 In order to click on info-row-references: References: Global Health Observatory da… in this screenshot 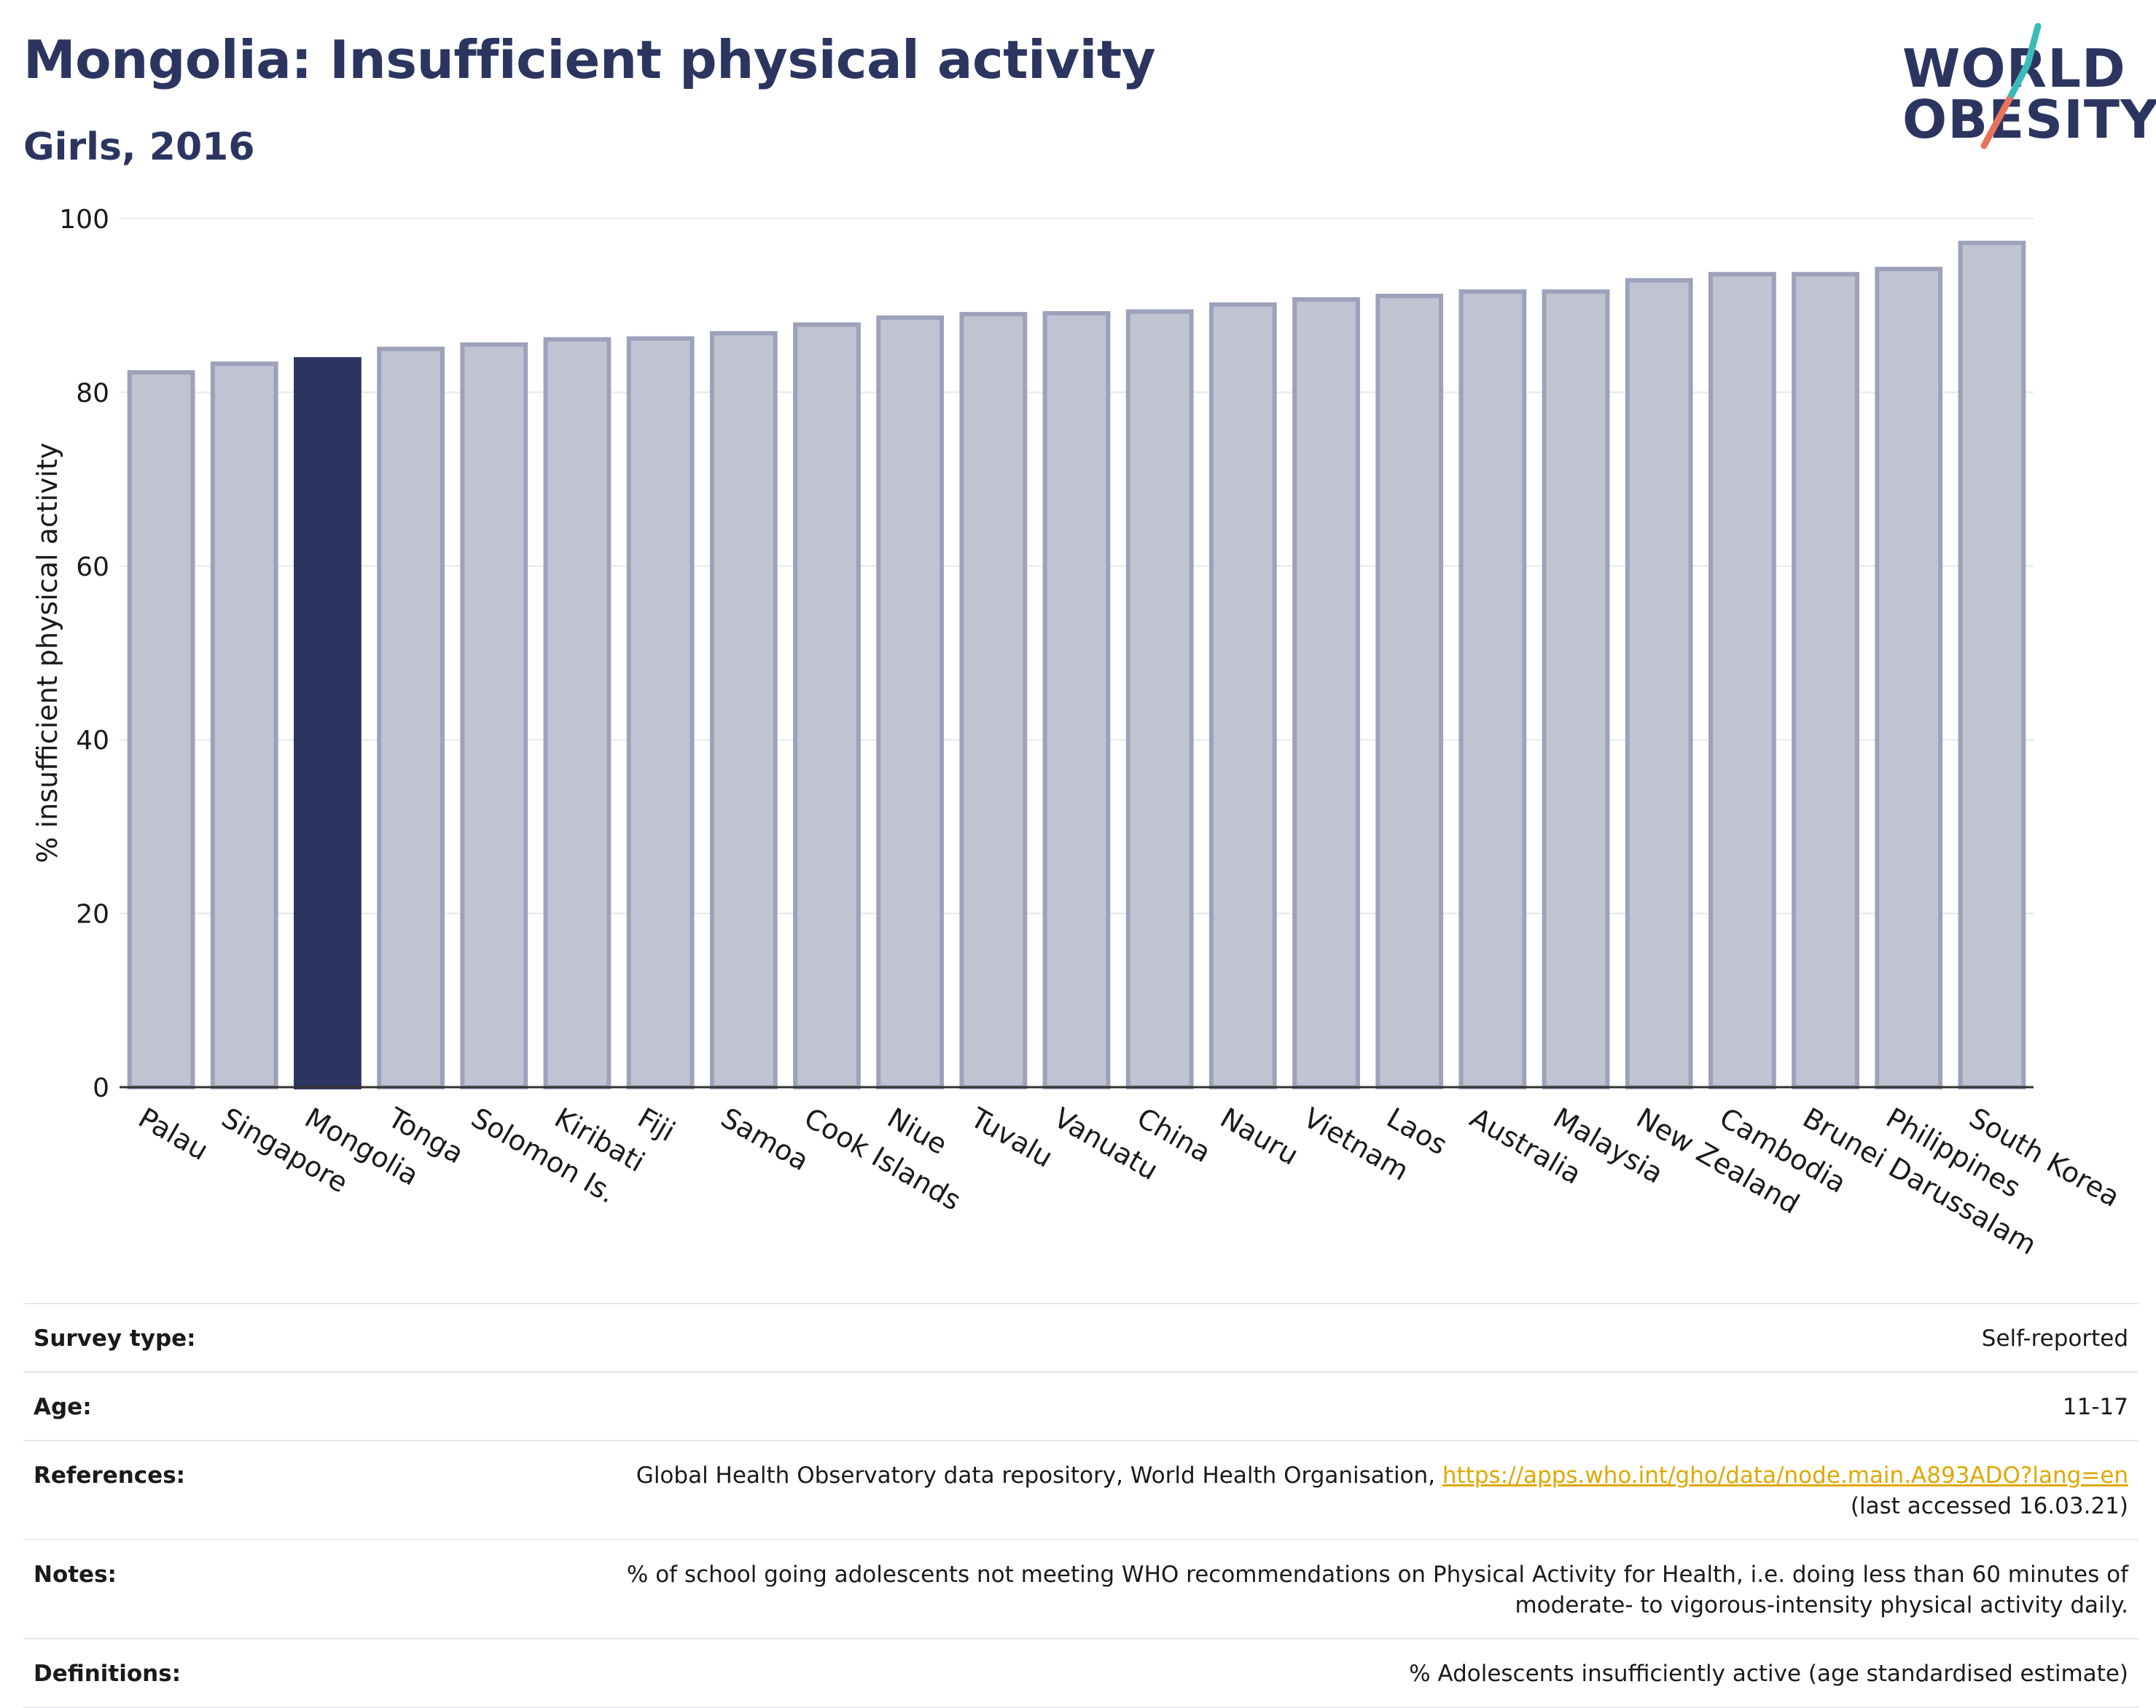, I will do `click(1081, 1489)`.